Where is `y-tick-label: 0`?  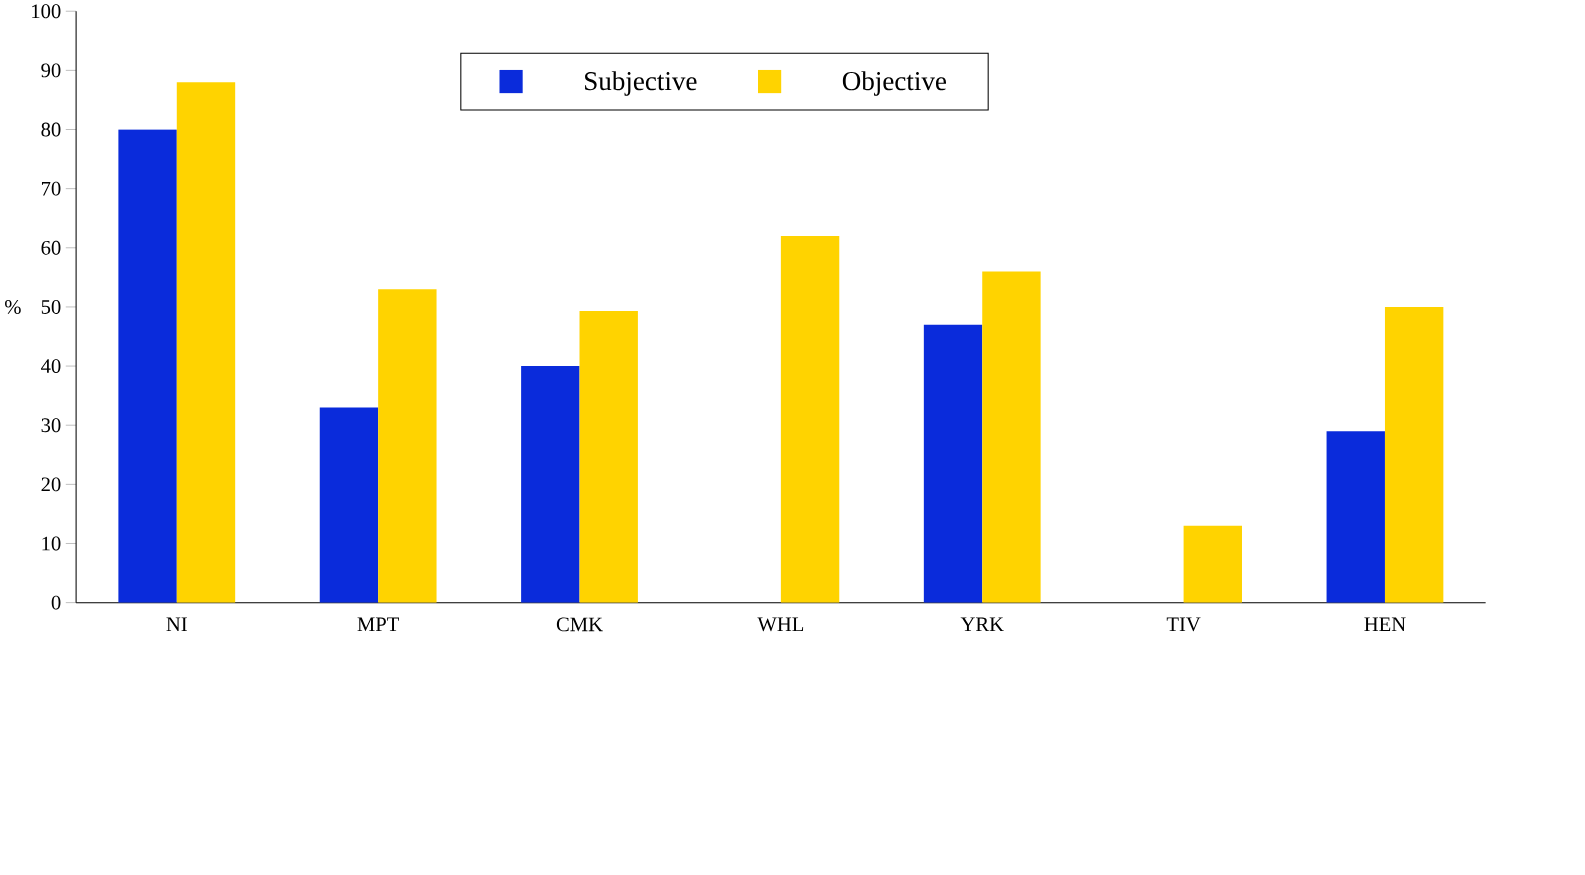 y-tick-label: 0 is located at coordinates (56, 602).